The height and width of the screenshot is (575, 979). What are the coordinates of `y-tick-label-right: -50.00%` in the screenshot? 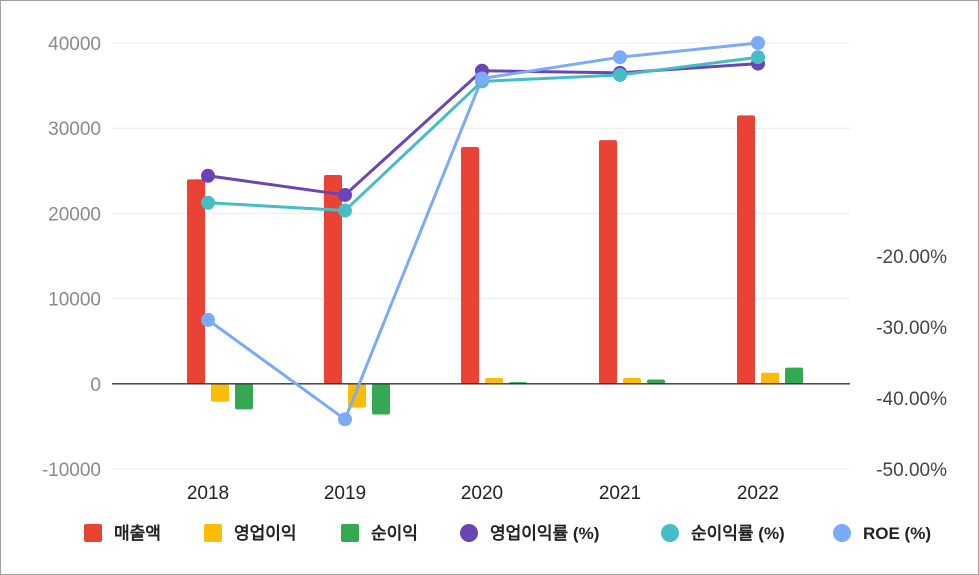 It's located at (911, 470).